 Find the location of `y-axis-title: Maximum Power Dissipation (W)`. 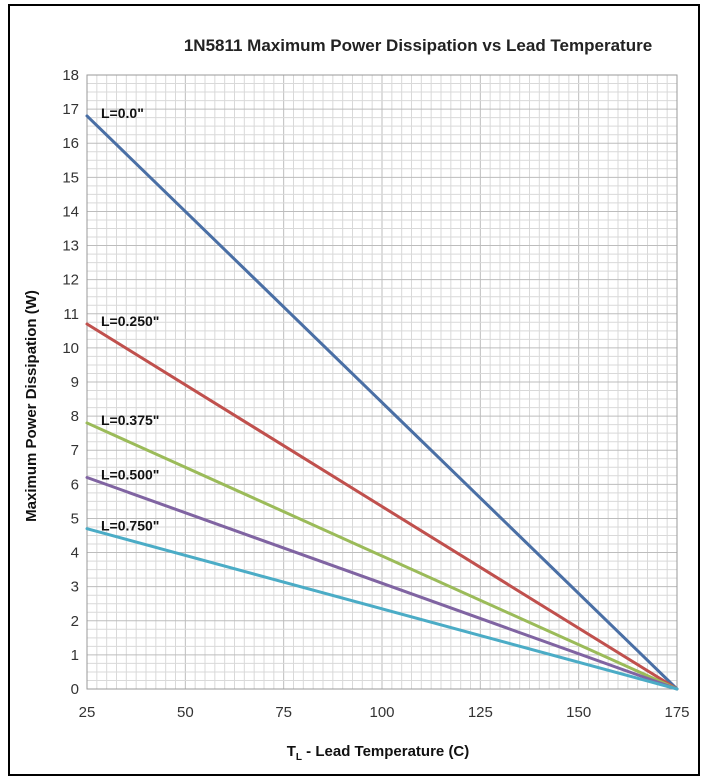

y-axis-title: Maximum Power Dissipation (W) is located at coordinates (31, 406).